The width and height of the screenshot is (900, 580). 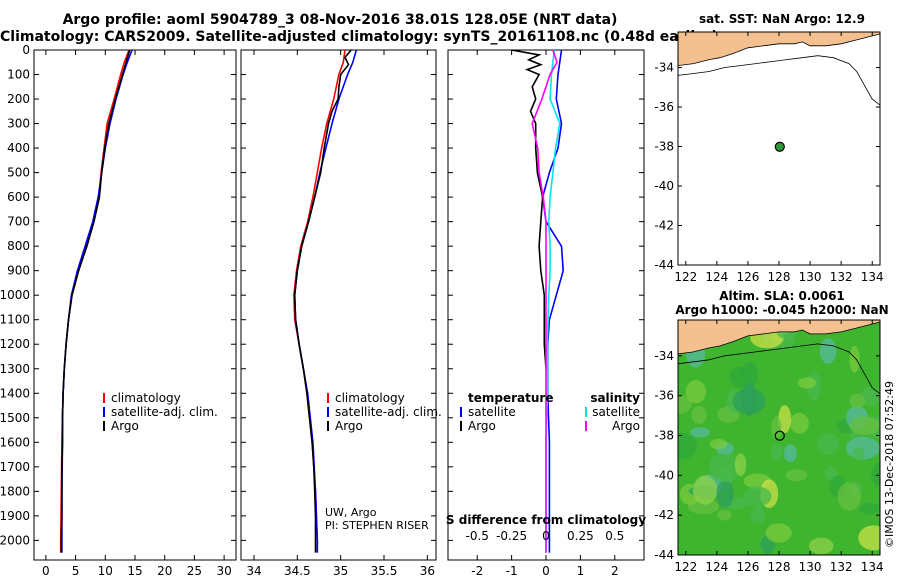 What do you see at coordinates (15, 540) in the screenshot?
I see `depth-tick-label: 2000` at bounding box center [15, 540].